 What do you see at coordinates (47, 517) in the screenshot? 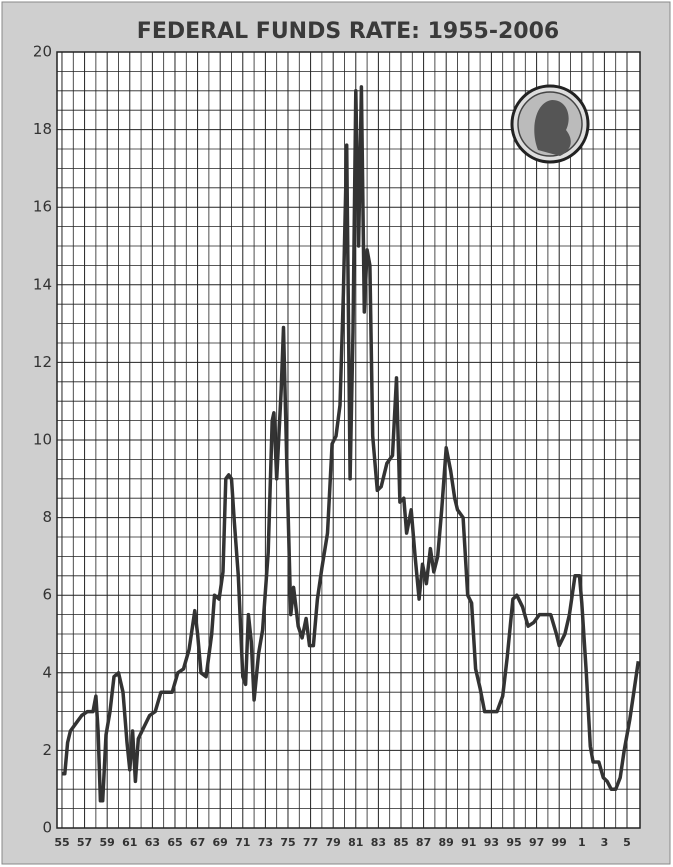
I see `y-tick-label: 8` at bounding box center [47, 517].